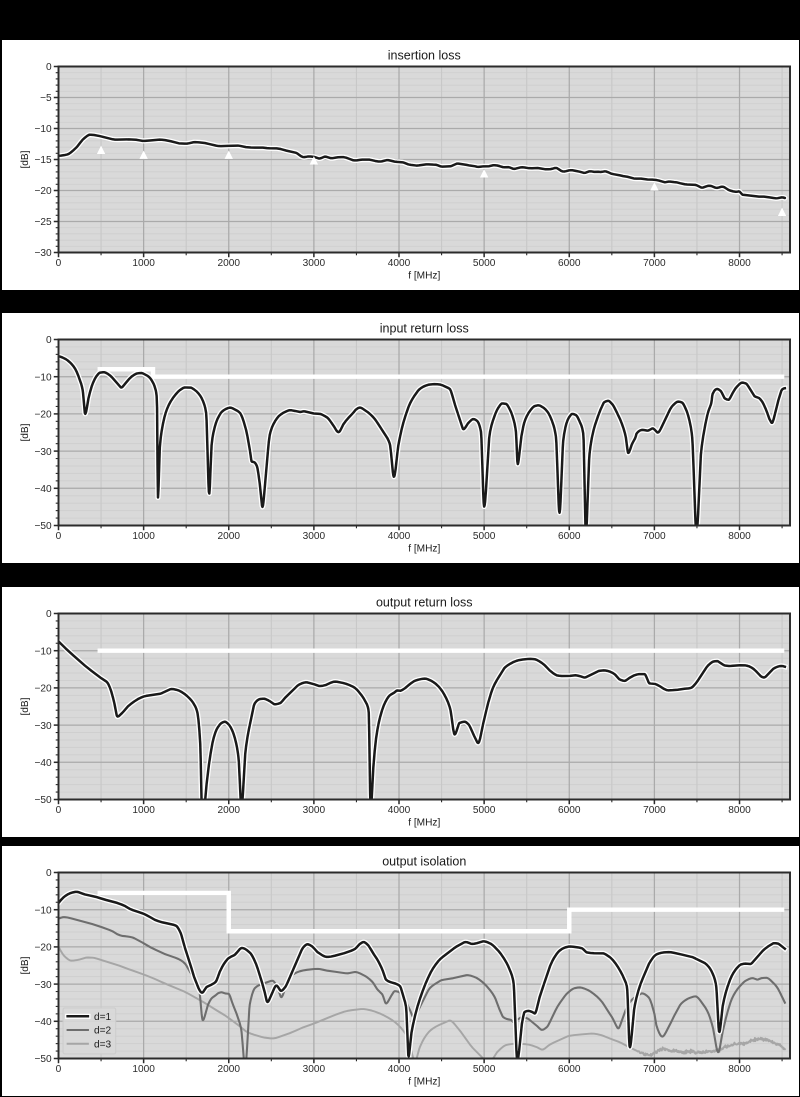  Describe the element at coordinates (44, 160) in the screenshot. I see `svg-text: −15` at that location.